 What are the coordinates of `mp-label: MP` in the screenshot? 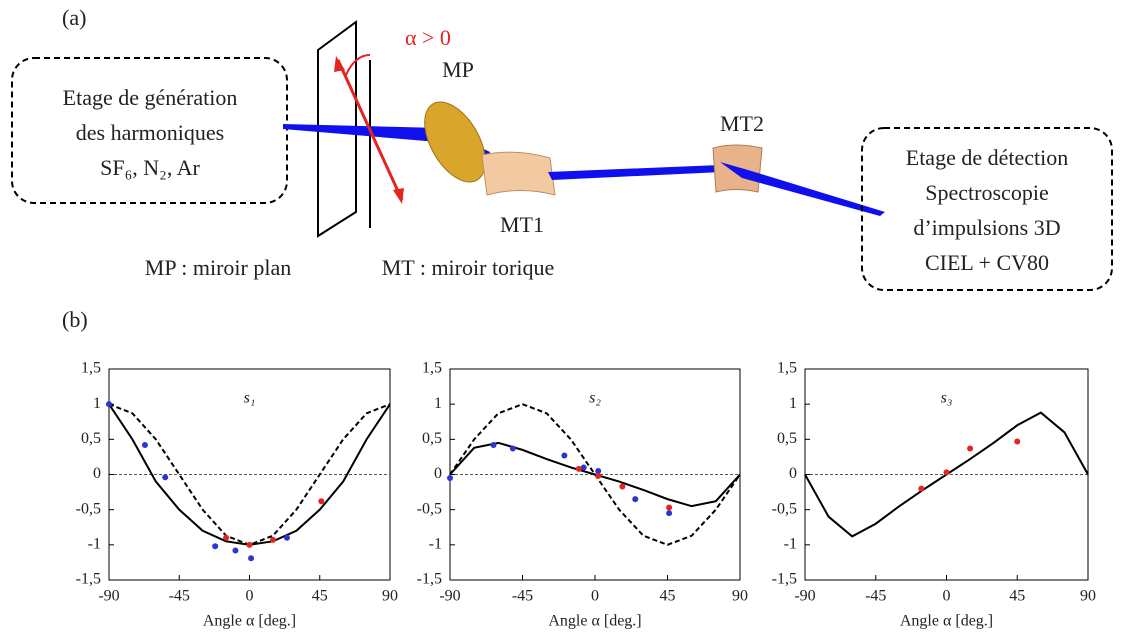 It's located at (458, 69).